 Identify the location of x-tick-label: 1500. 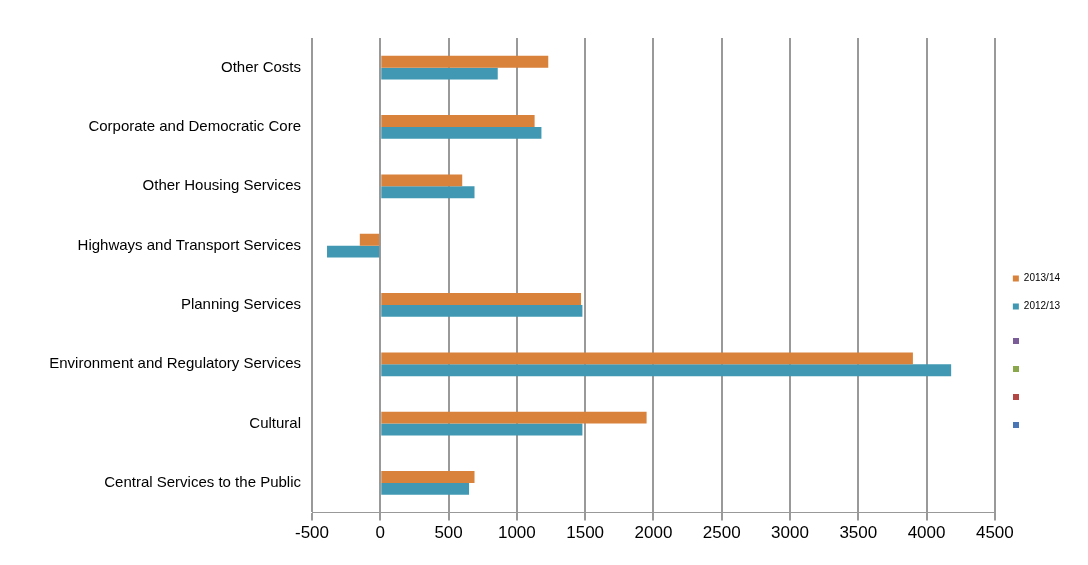
(585, 533).